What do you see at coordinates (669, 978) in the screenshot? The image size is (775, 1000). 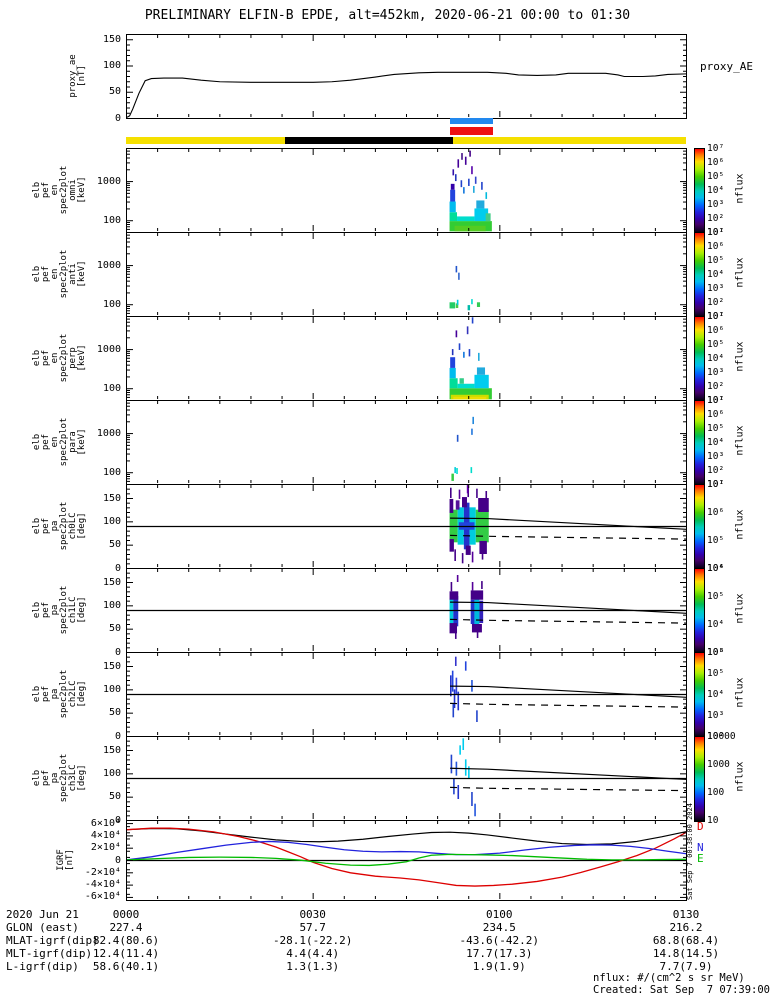 I see `nflux-units-note: nflux: #/(cm^2 s sr MeV)` at bounding box center [669, 978].